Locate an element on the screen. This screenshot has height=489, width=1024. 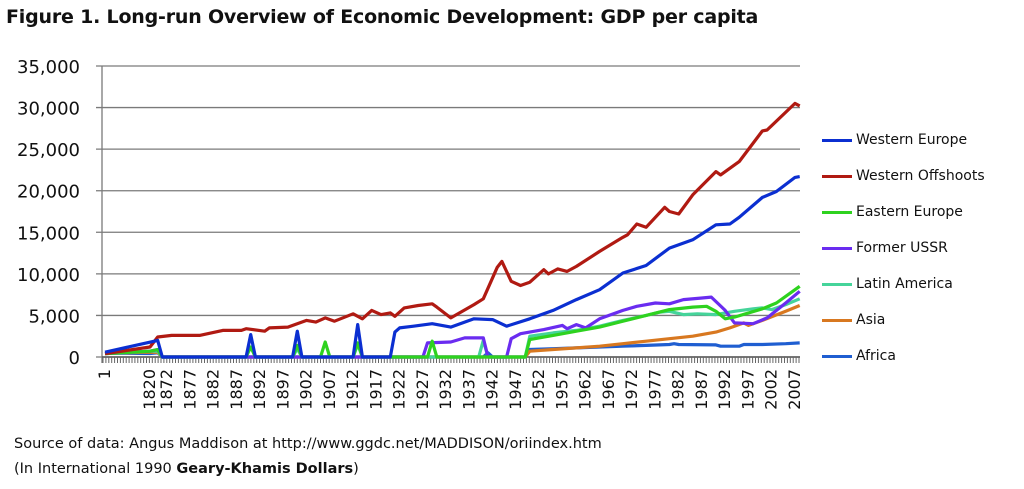
x-tick-label: 1 is located at coordinates (104, 374).